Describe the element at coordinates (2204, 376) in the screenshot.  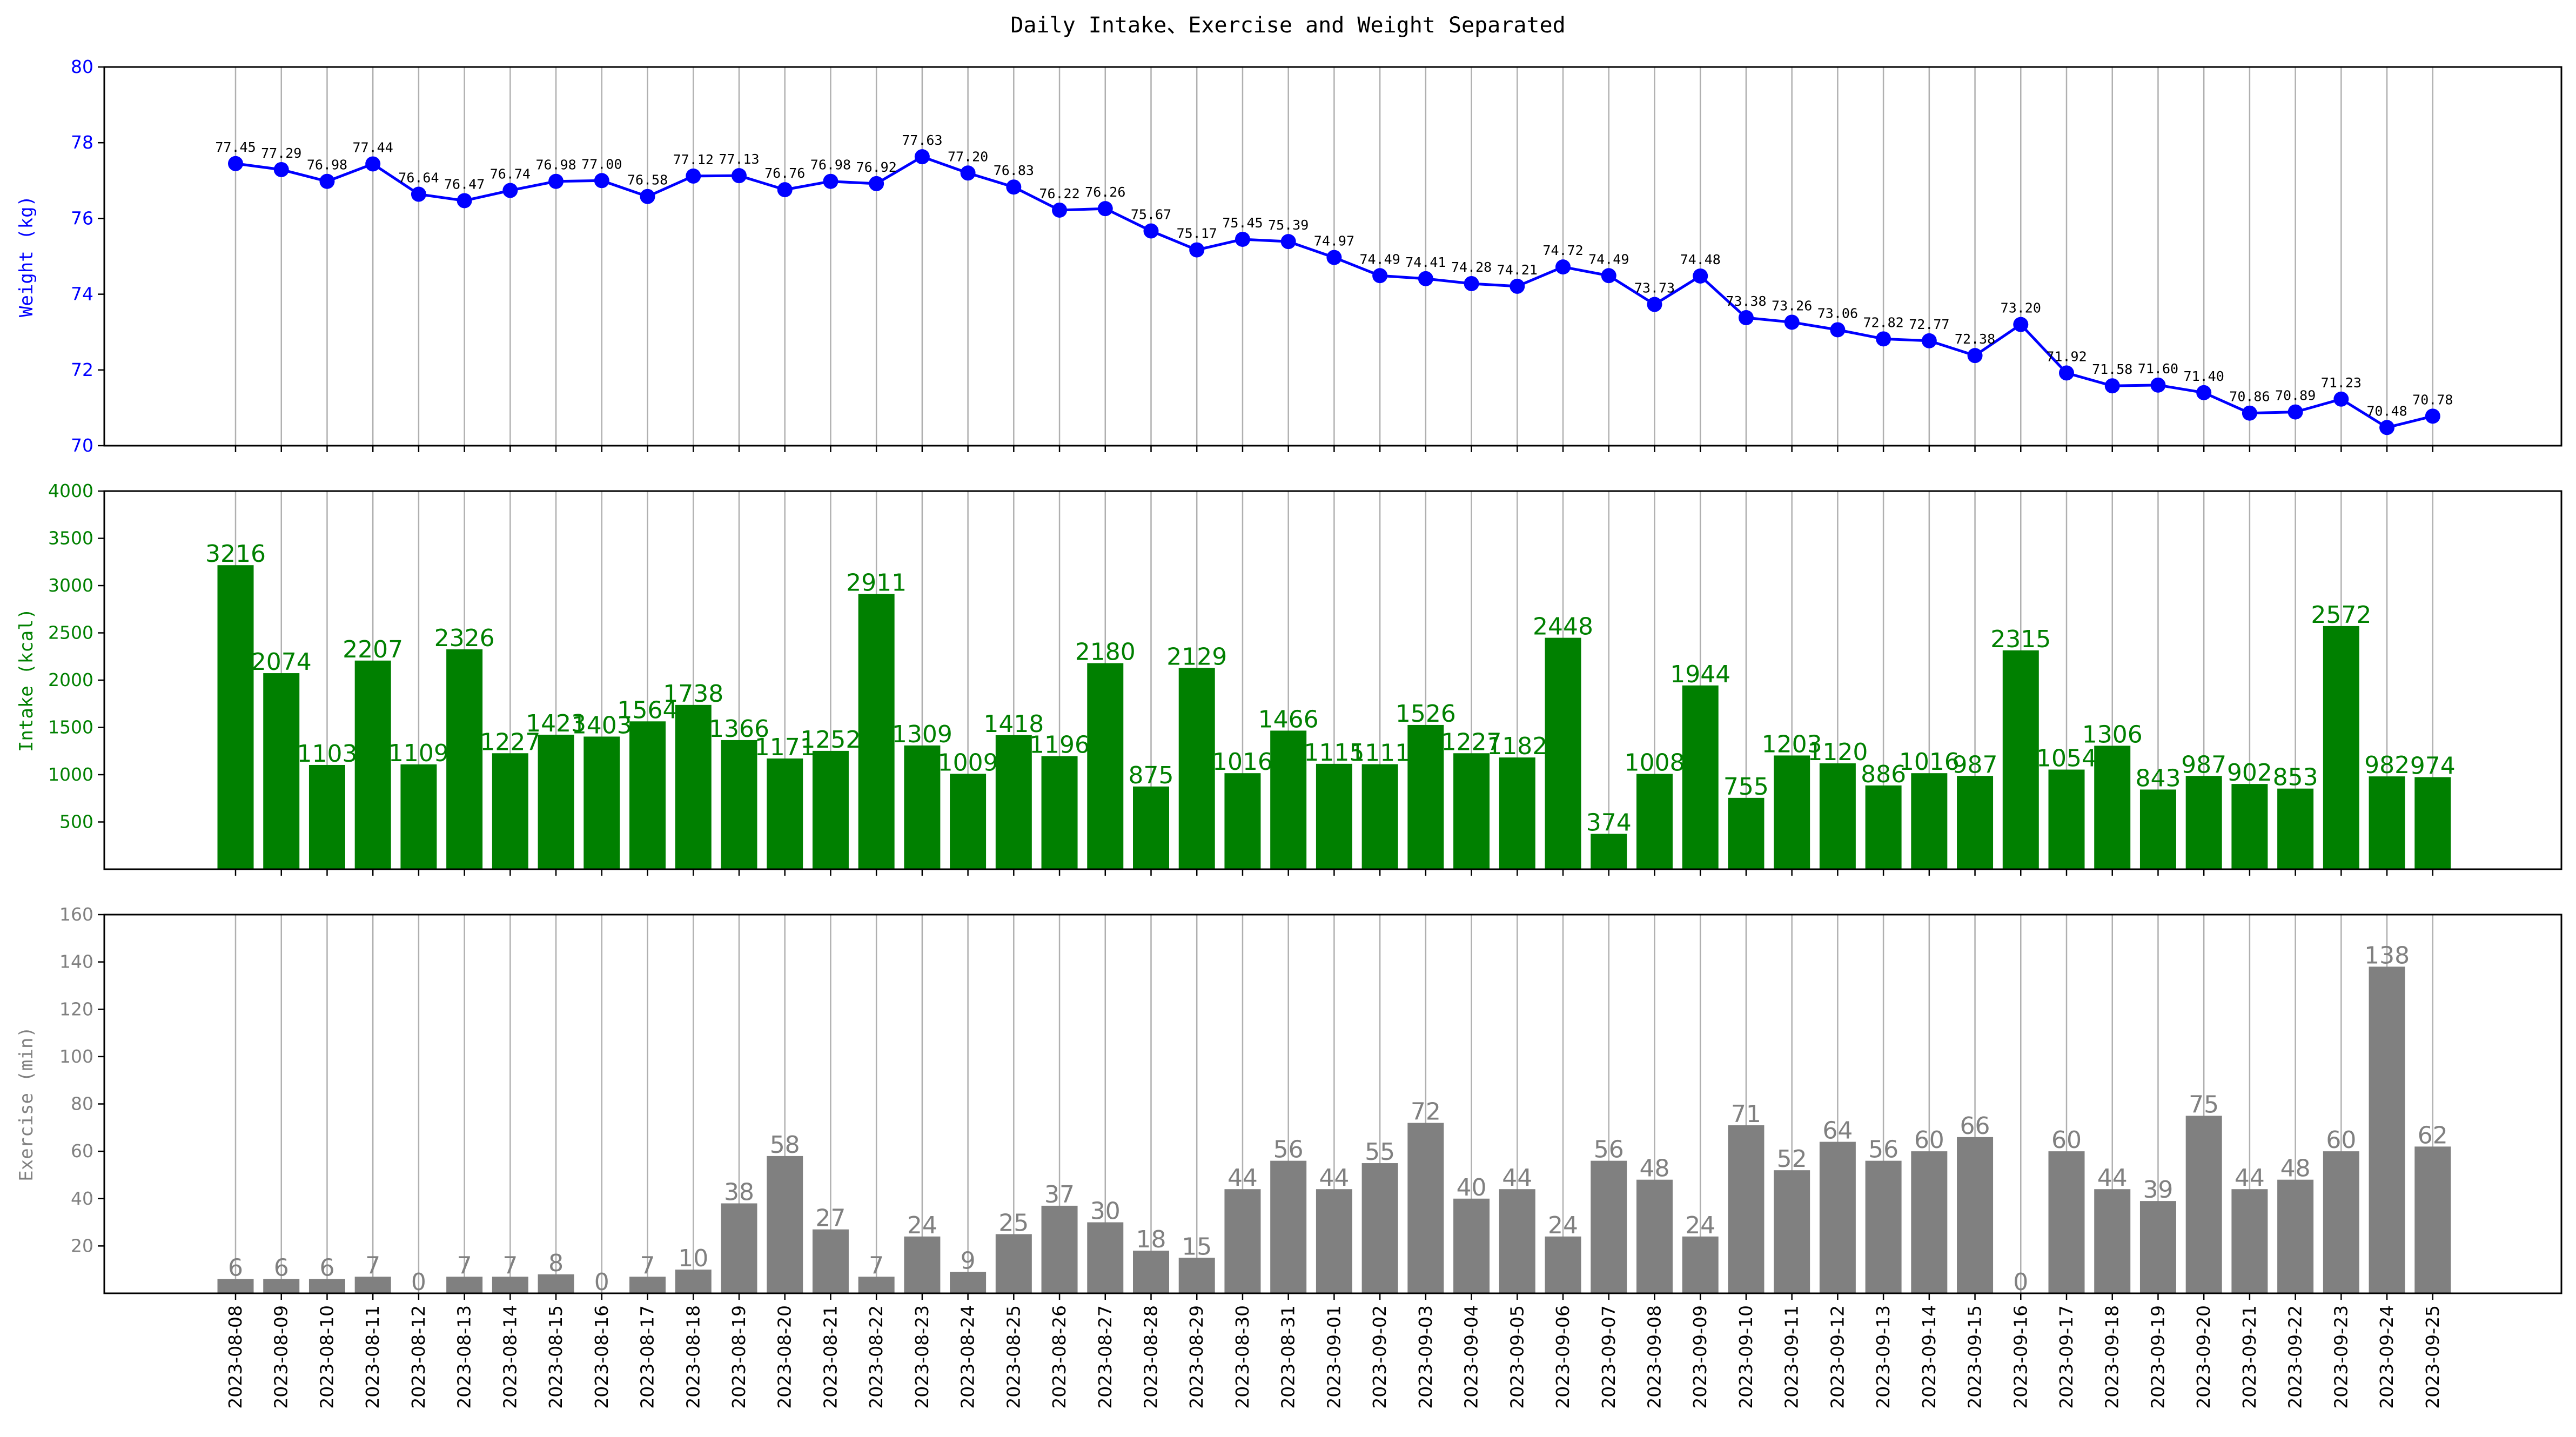
I see `weight-data-label: 71.40` at that location.